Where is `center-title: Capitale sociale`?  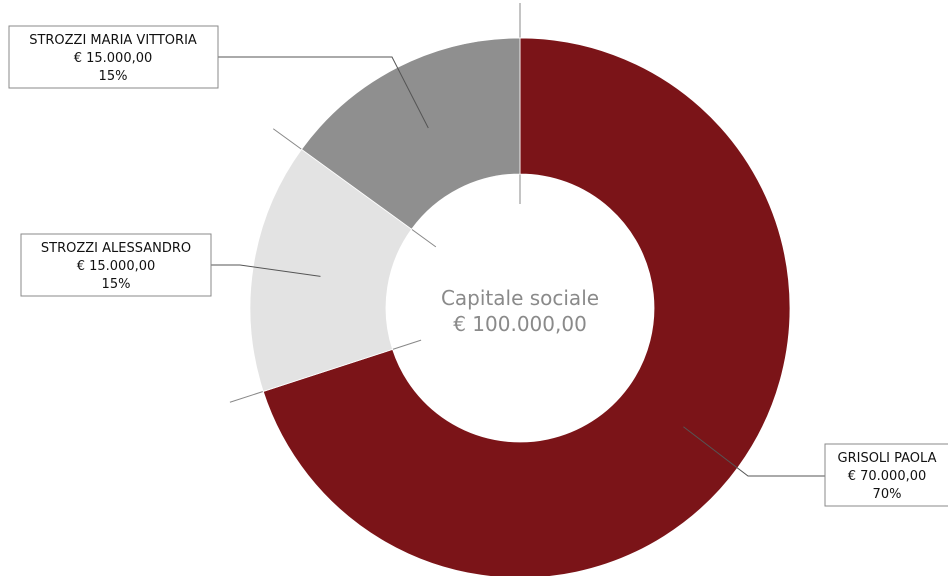
center-title: Capitale sociale is located at coordinates (520, 298).